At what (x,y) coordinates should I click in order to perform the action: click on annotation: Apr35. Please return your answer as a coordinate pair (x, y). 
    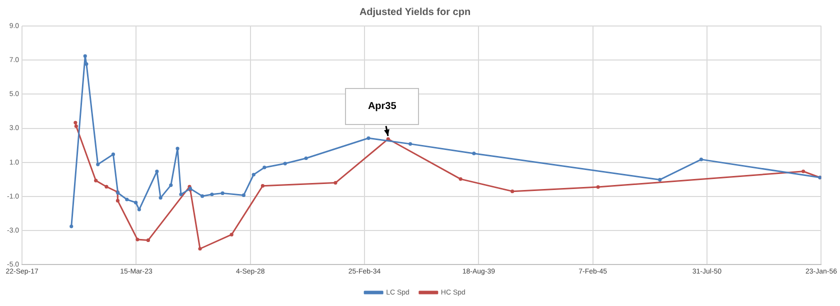
    Looking at the image, I should click on (382, 106).